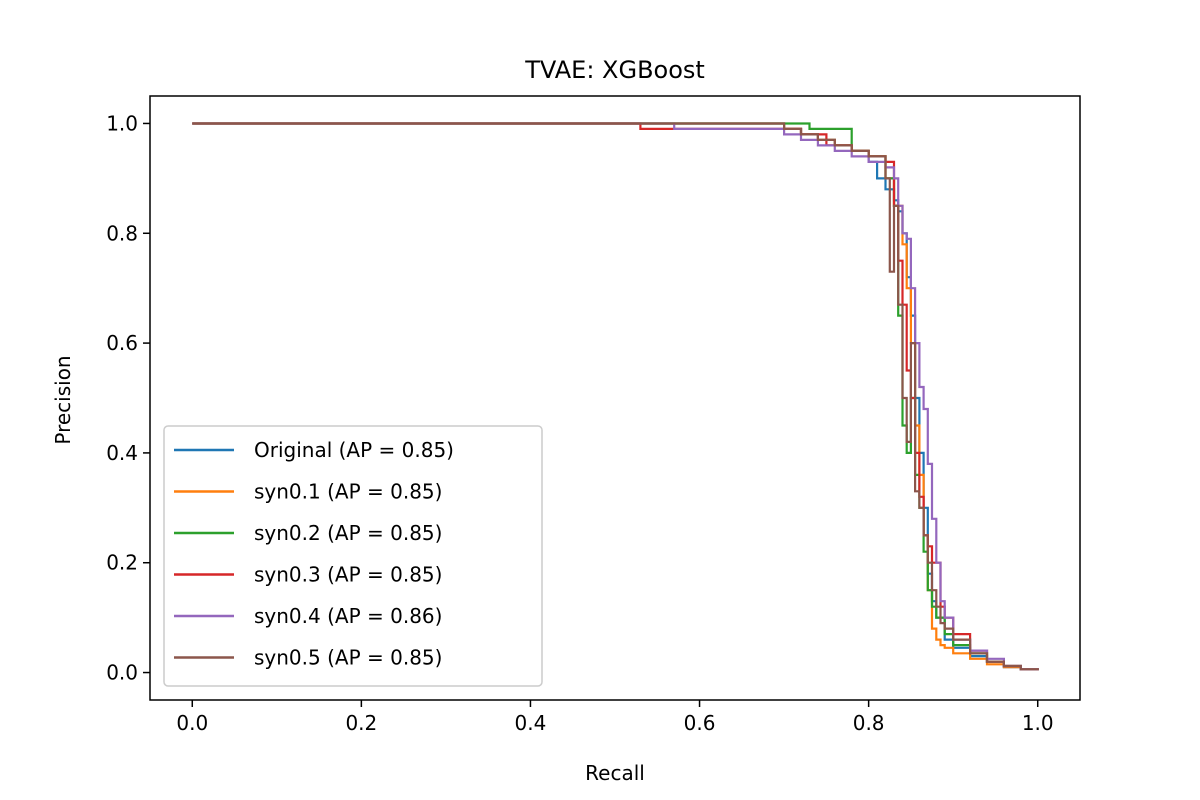  I want to click on y-tick-label: 0.0, so click(122, 673).